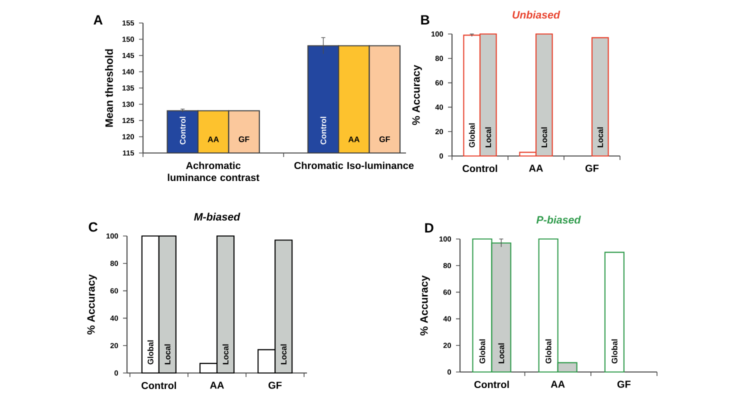  What do you see at coordinates (384, 139) in the screenshot?
I see `series-label: GF` at bounding box center [384, 139].